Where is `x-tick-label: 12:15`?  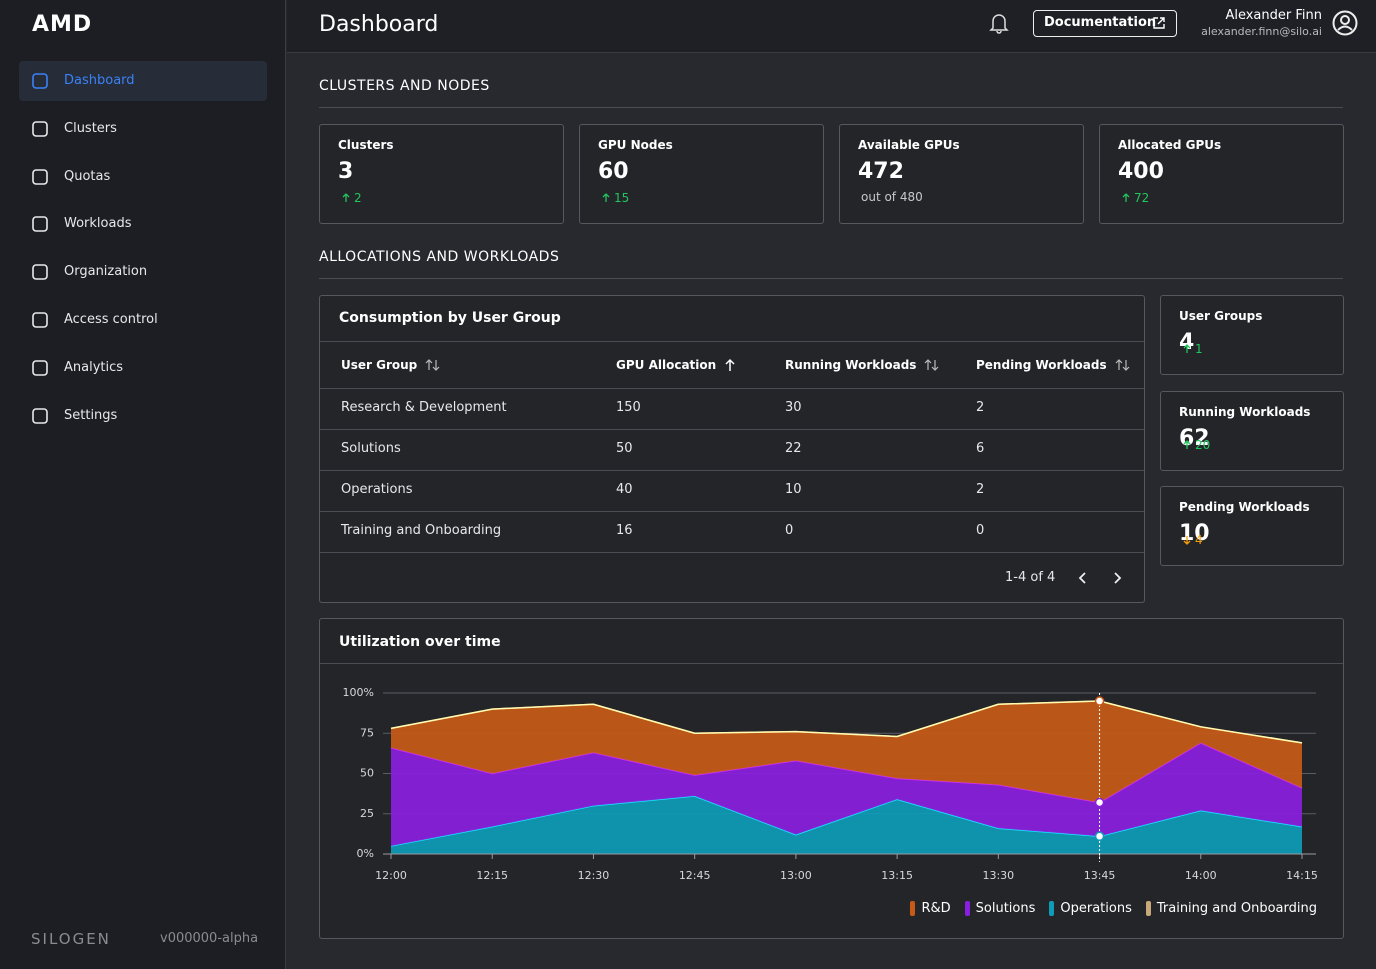 x-tick-label: 12:15 is located at coordinates (492, 875).